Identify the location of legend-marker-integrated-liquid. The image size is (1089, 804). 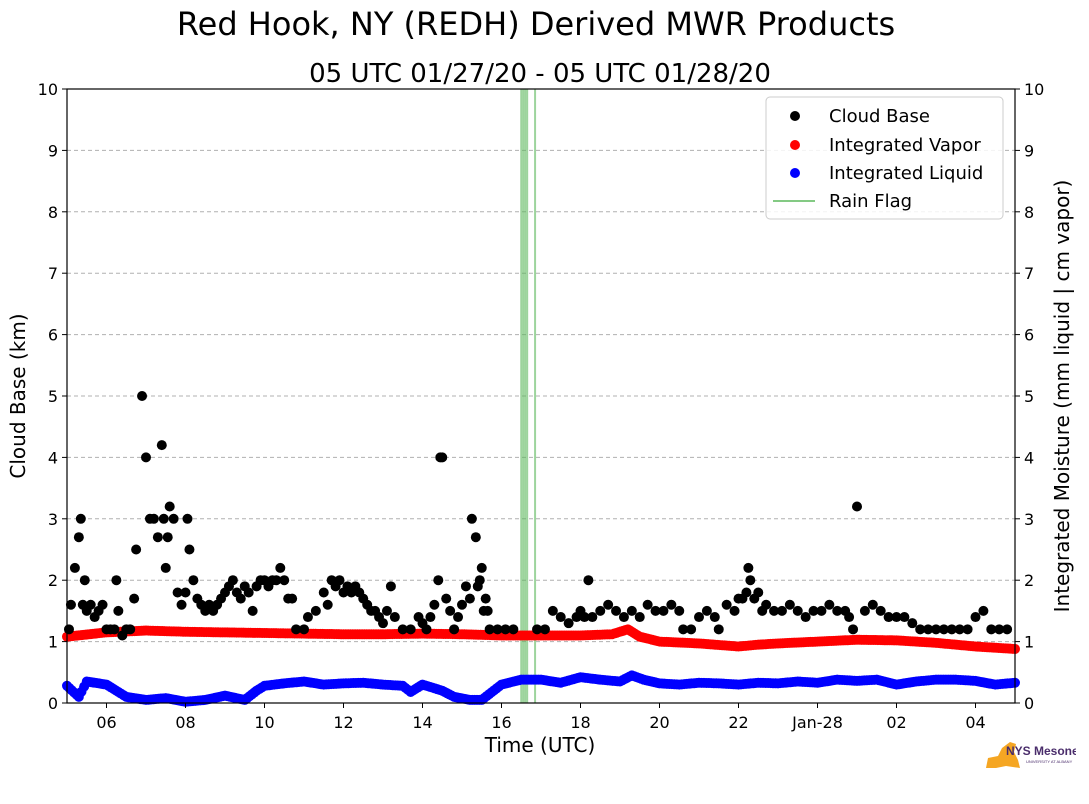
(795, 173).